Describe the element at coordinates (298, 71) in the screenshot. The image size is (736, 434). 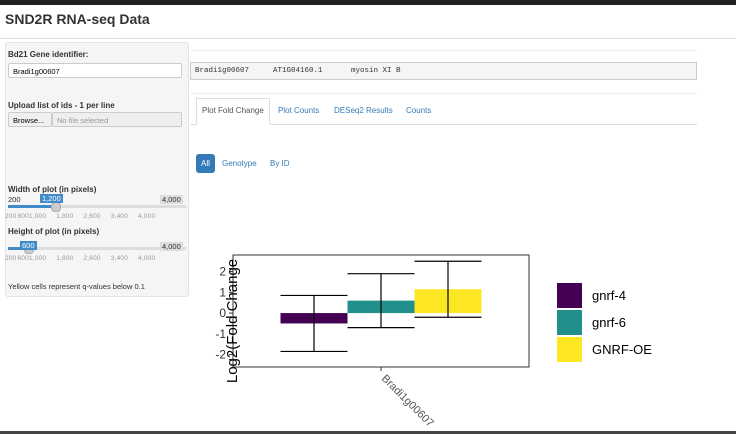
I see `info-ortholog: AT1G04160.1` at that location.